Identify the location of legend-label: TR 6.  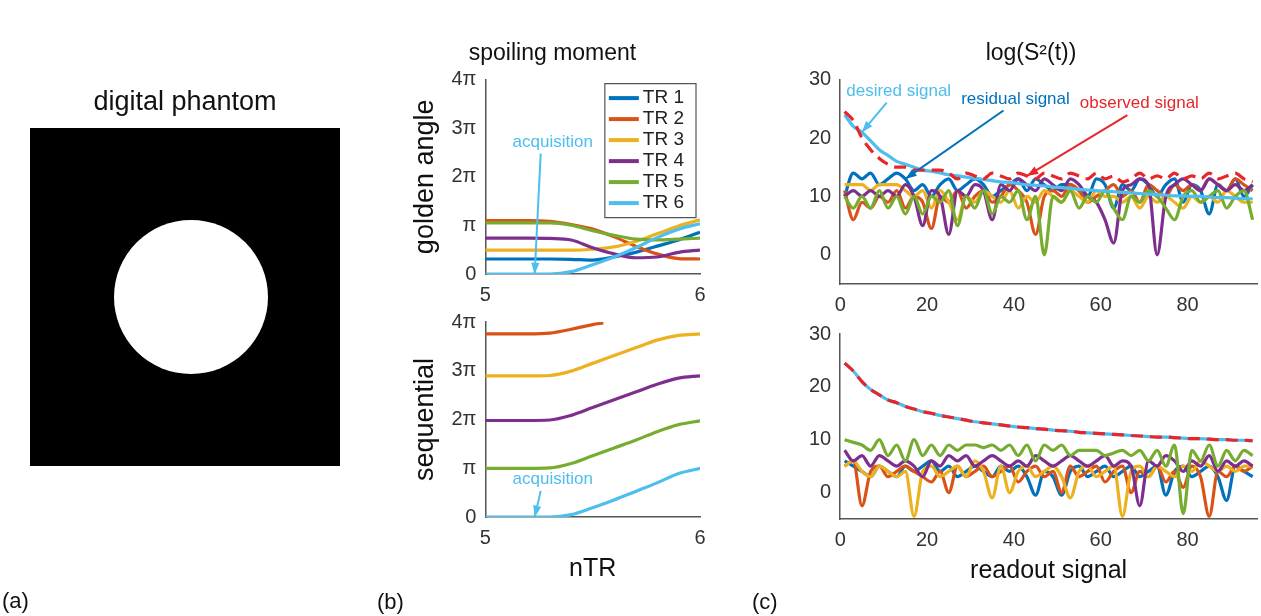
(663, 202).